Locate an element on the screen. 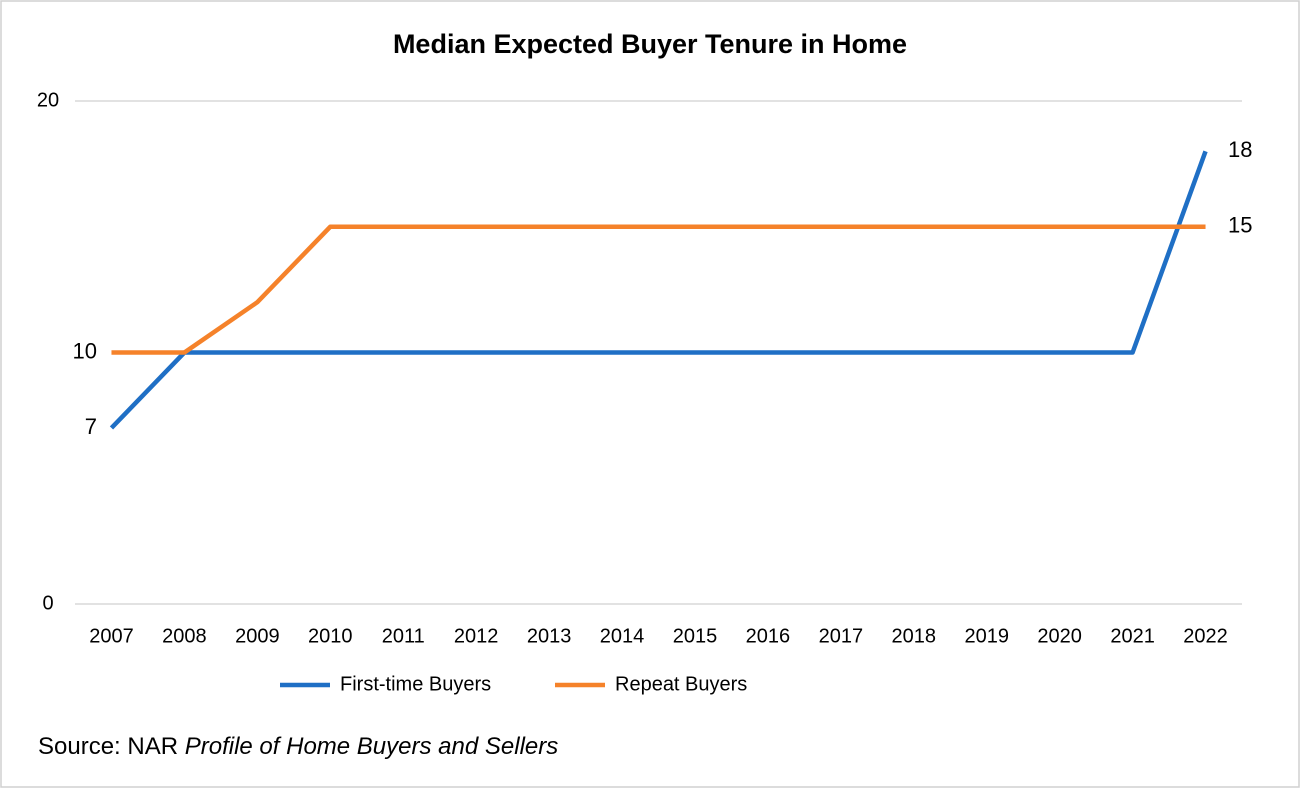  legend-label: Repeat Buyers is located at coordinates (681, 684).